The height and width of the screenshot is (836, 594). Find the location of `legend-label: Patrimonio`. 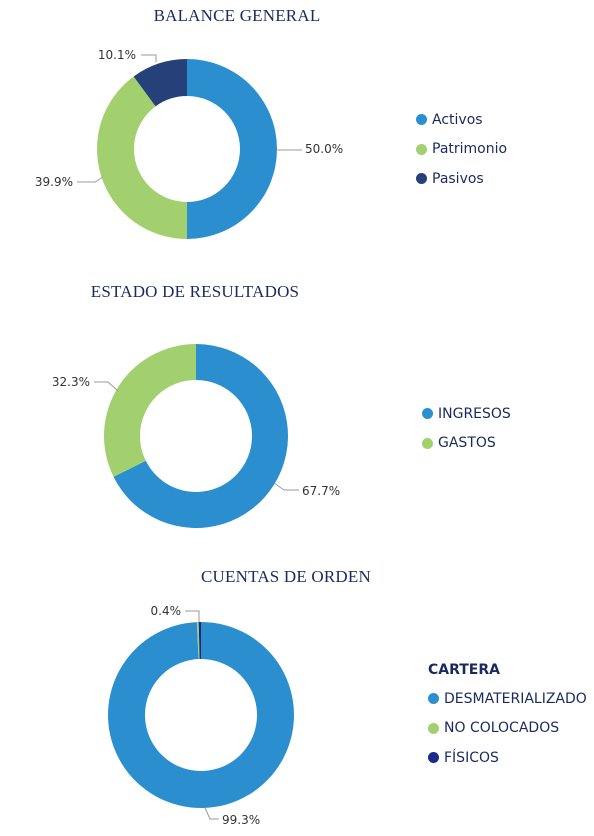

legend-label: Patrimonio is located at coordinates (470, 149).